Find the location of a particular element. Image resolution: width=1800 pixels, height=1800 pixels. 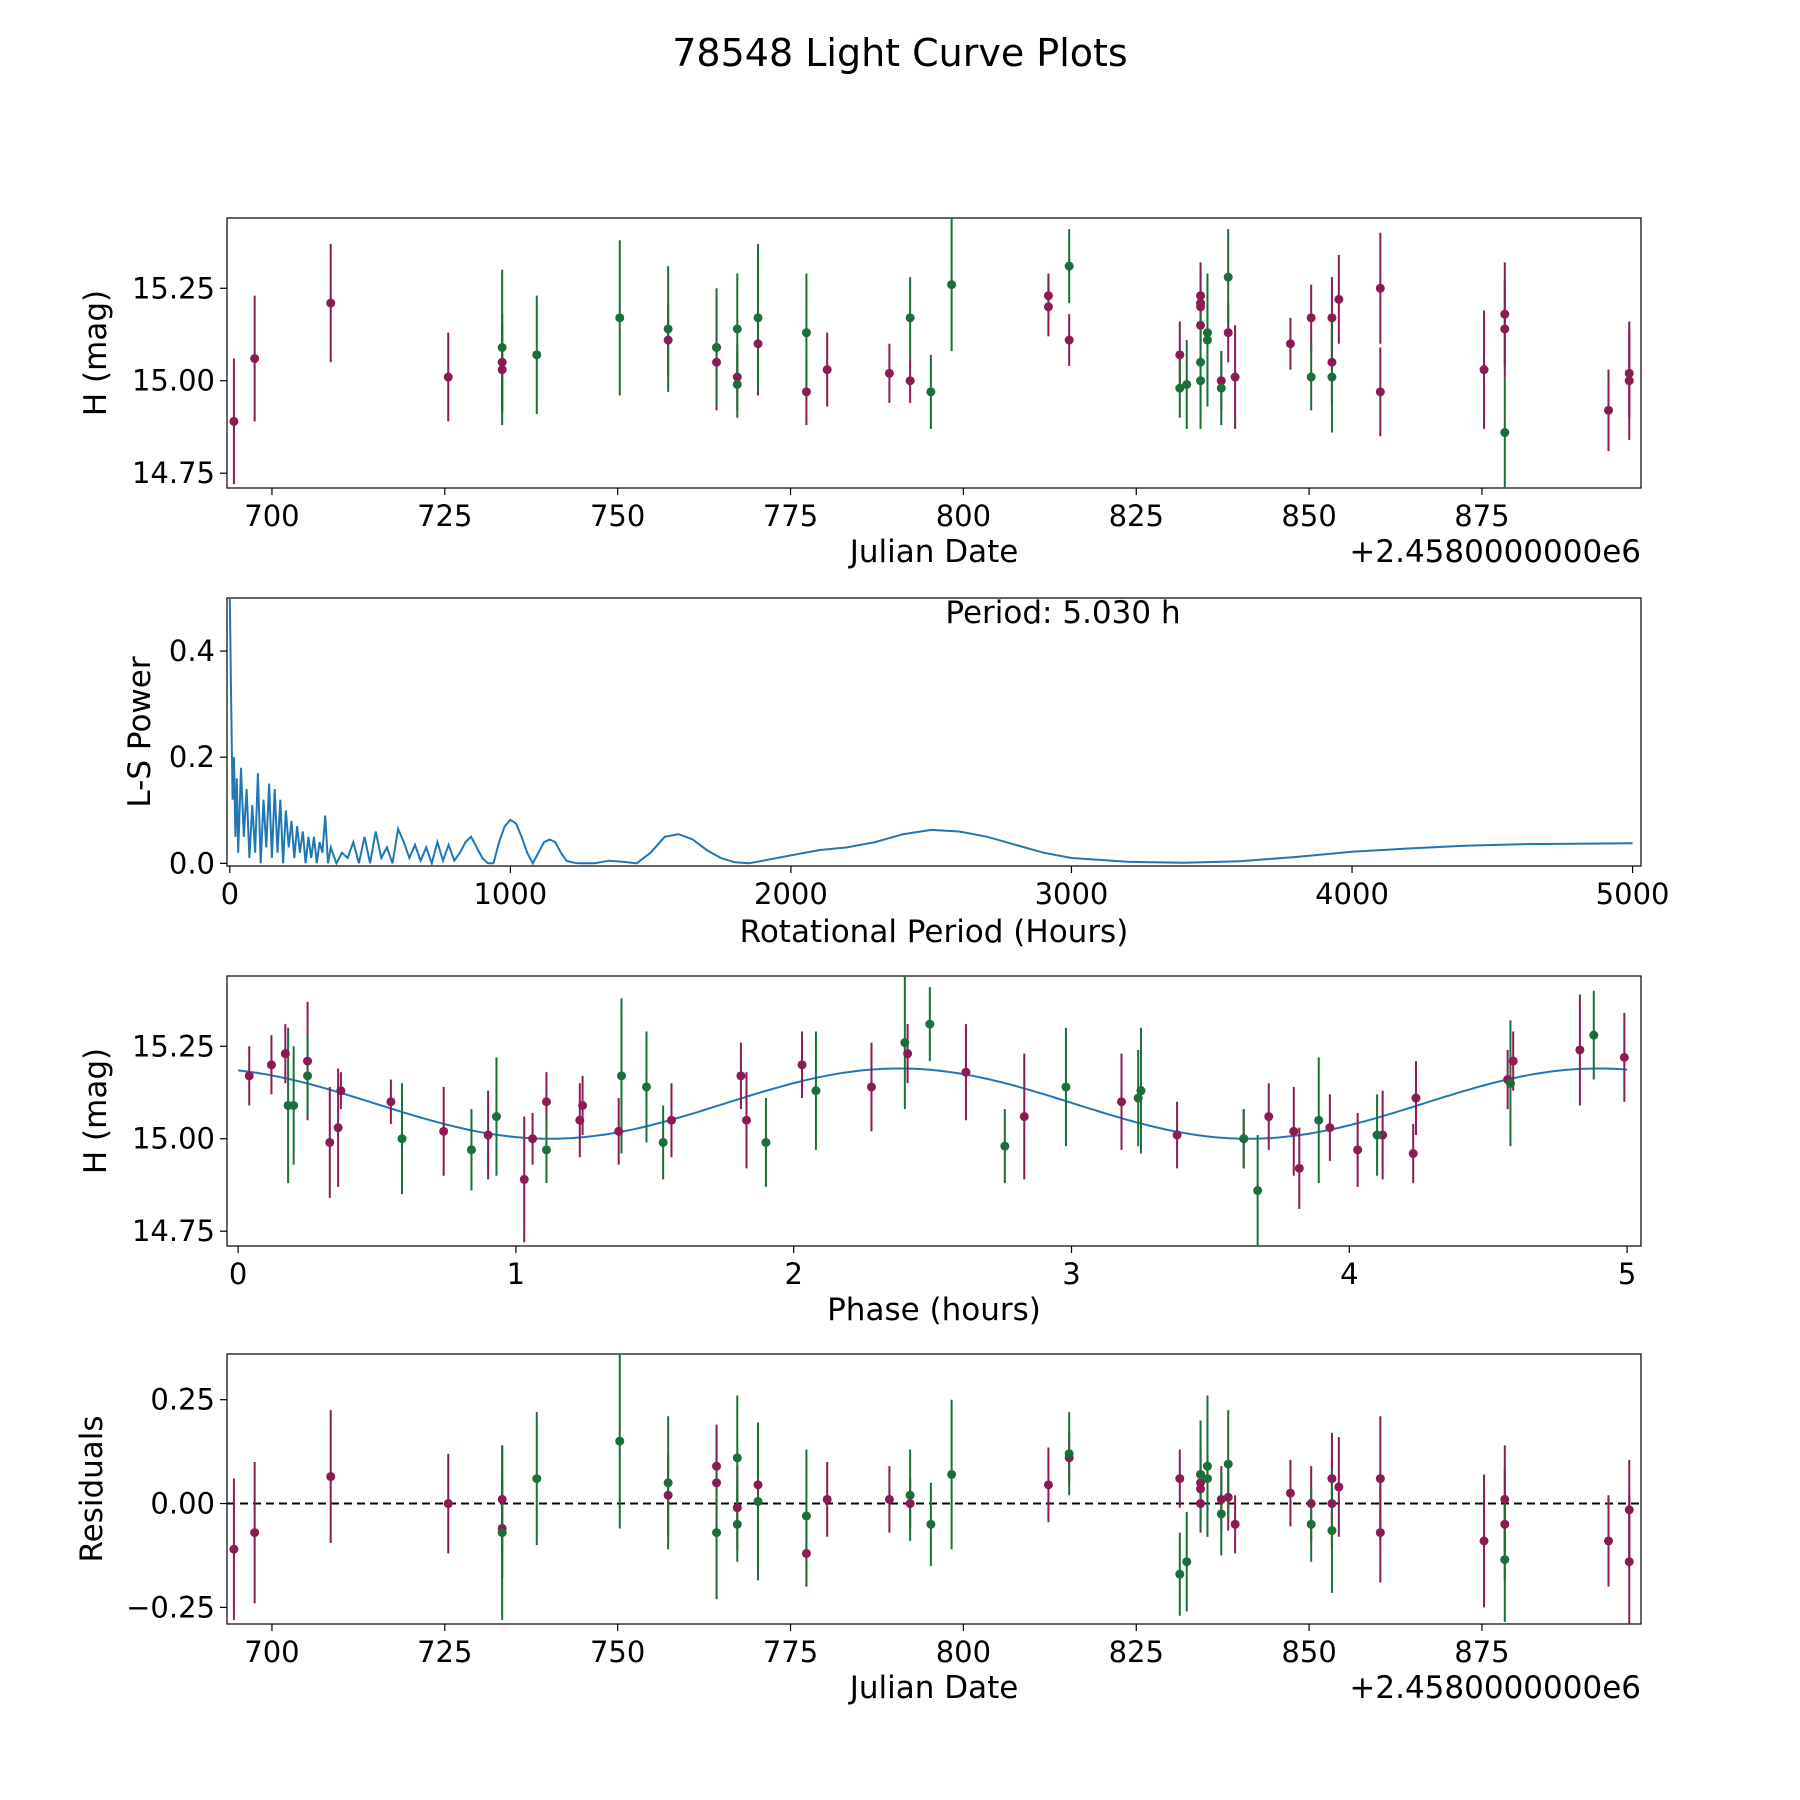

errorbars-residuals is located at coordinates (931, 1489).